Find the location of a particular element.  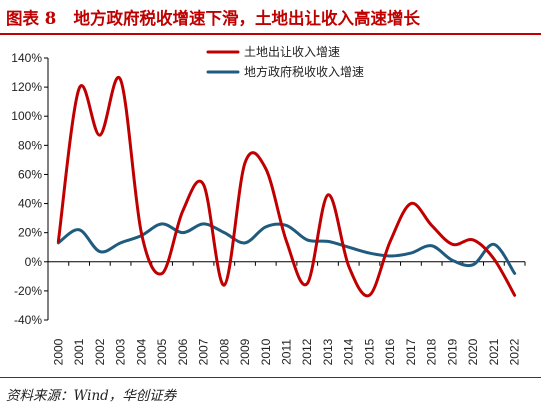

x-tick-label: 2007 is located at coordinates (204, 351).